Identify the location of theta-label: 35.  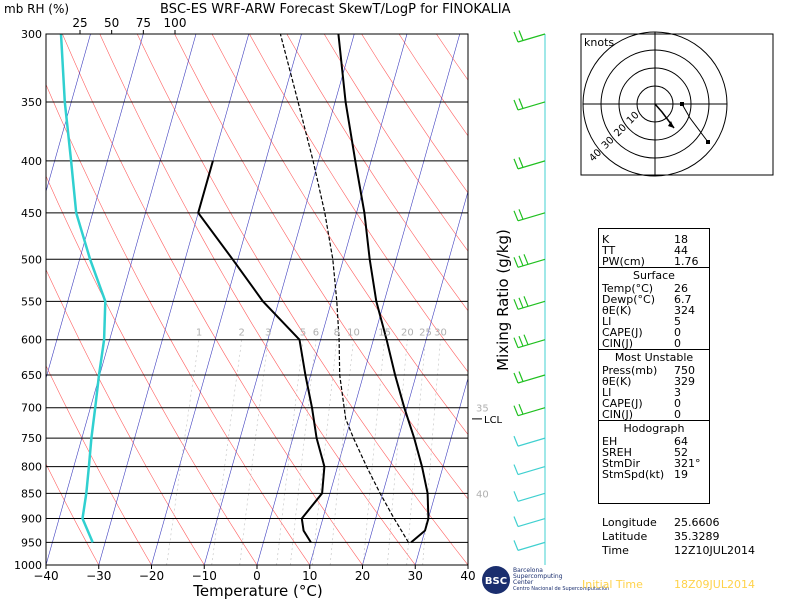
(482, 409).